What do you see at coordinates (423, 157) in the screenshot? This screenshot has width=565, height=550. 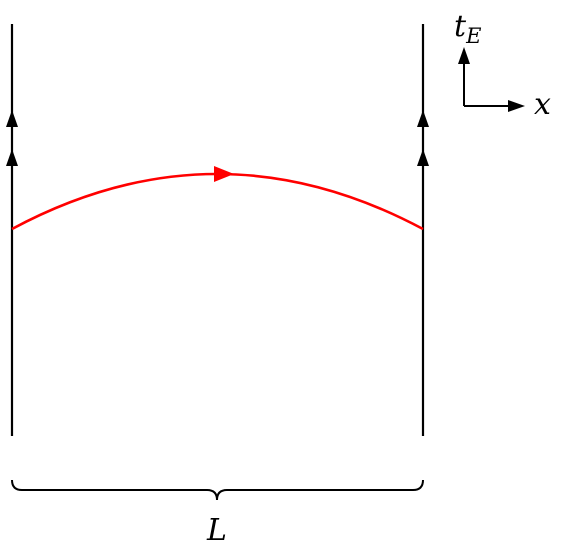 I see `right-worldline-arrow-lower` at bounding box center [423, 157].